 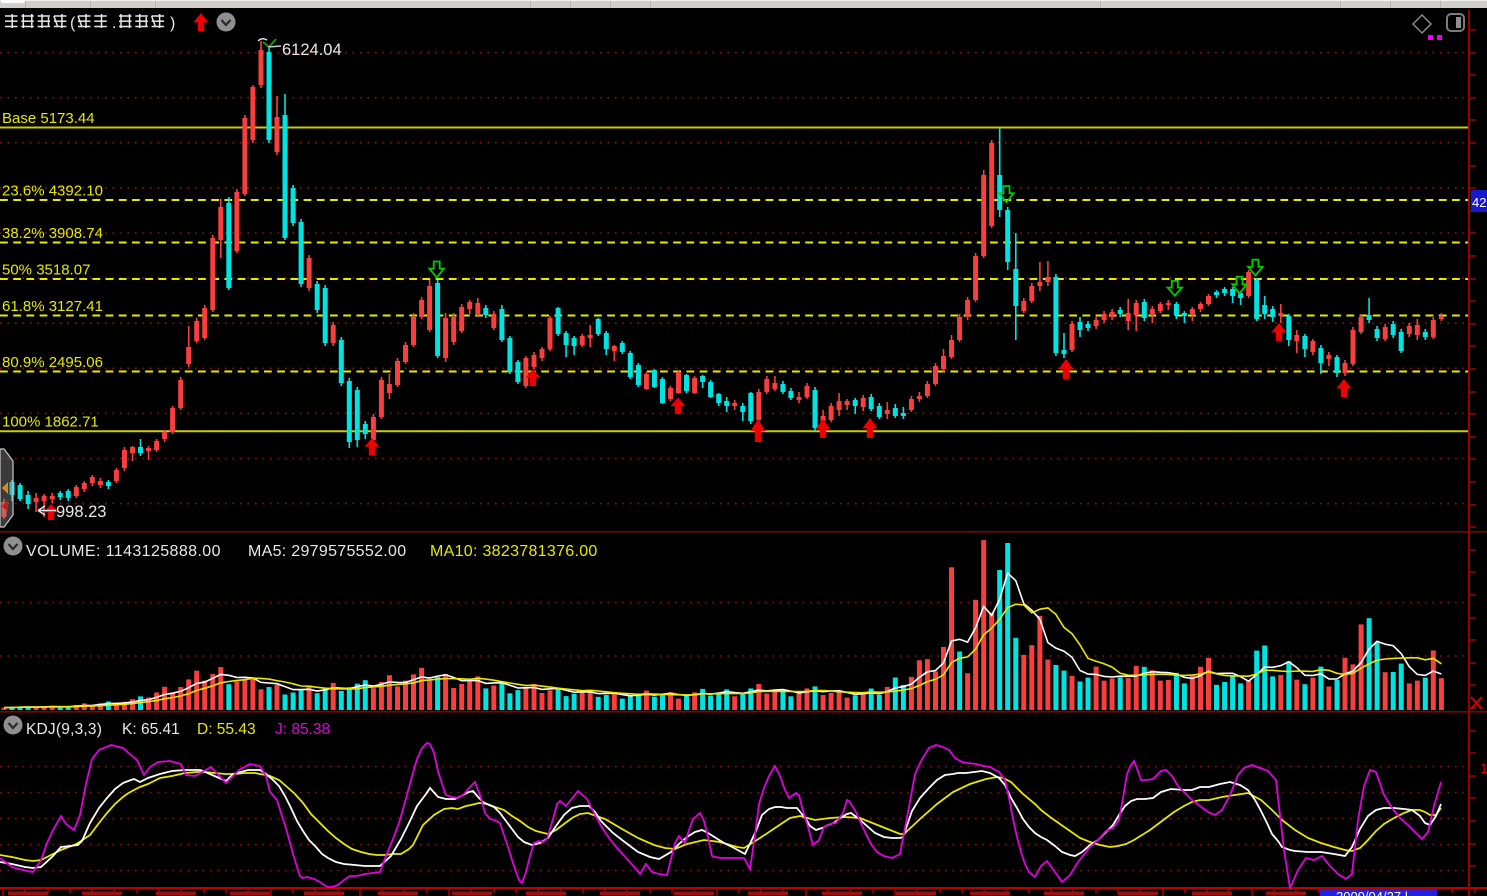 What do you see at coordinates (312, 50) in the screenshot?
I see `svg-text: 6124.04` at bounding box center [312, 50].